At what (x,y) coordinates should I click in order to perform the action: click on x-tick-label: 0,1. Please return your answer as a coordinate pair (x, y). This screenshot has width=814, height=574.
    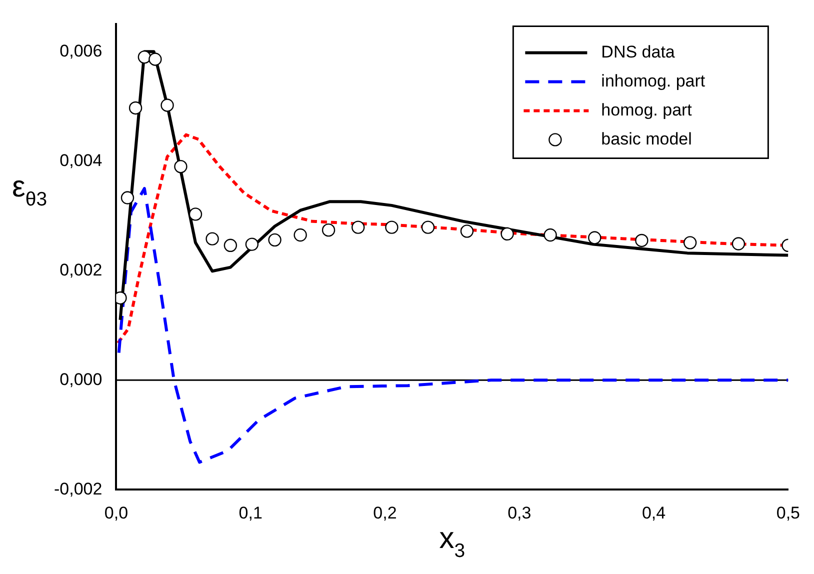
    Looking at the image, I should click on (250, 512).